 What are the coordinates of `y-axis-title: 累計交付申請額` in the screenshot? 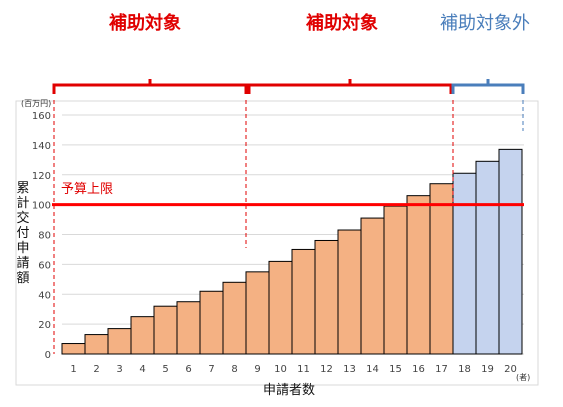 It's located at (23, 233).